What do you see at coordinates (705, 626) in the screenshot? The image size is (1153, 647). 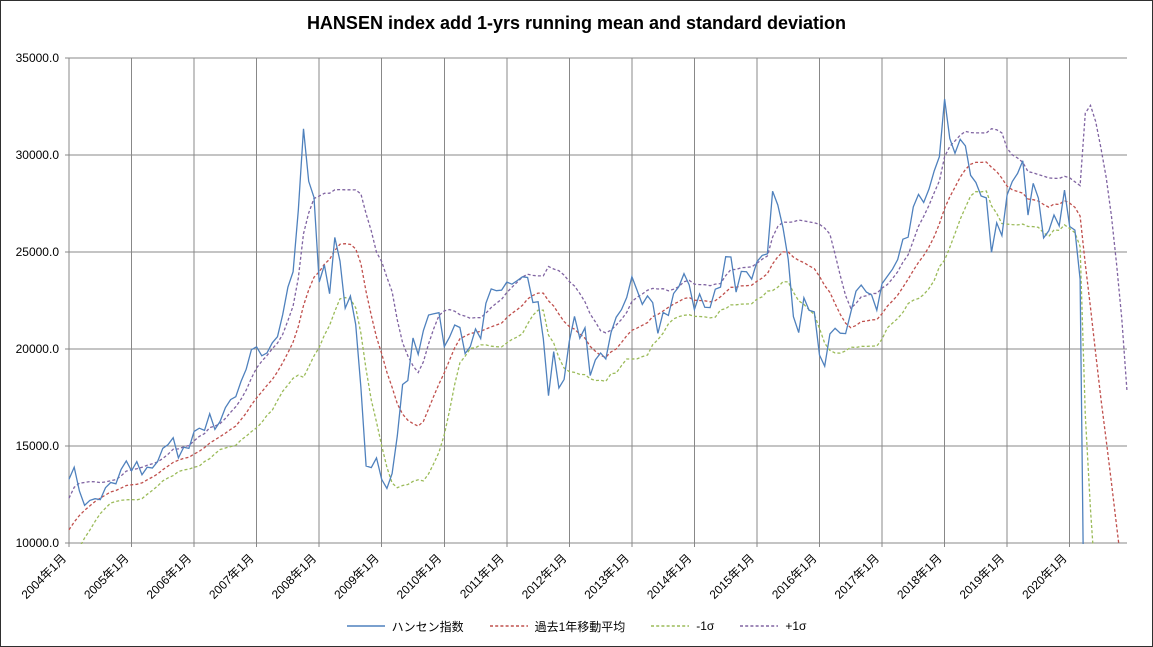 I see `legend-label-minus-1-sigma: -1σ` at bounding box center [705, 626].